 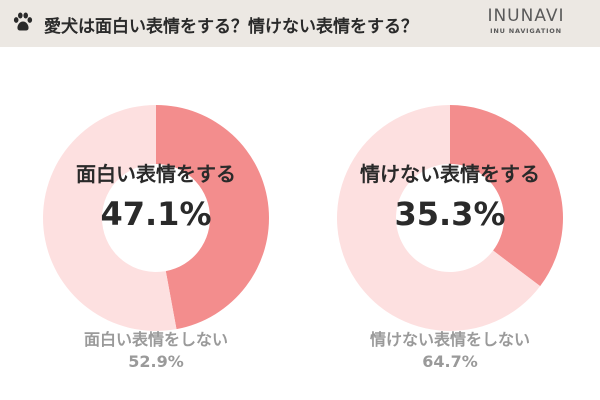 I want to click on chart-1-category: 面白い表情をする, so click(x=156, y=174).